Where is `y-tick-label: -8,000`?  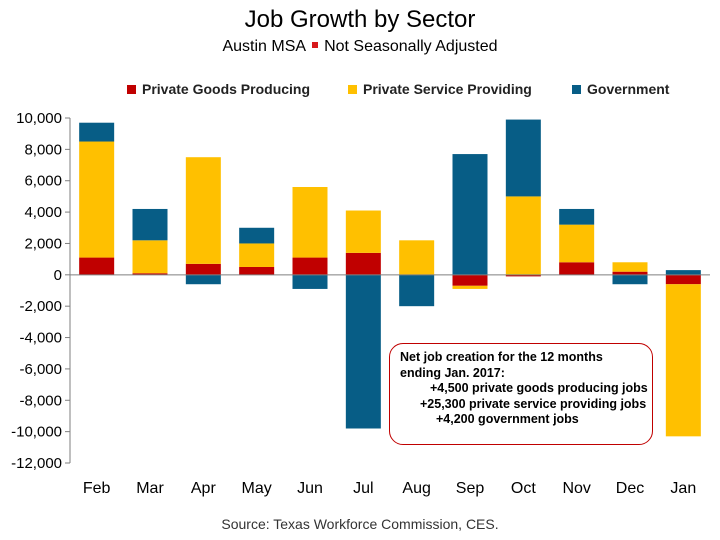
y-tick-label: -8,000 is located at coordinates (40, 400).